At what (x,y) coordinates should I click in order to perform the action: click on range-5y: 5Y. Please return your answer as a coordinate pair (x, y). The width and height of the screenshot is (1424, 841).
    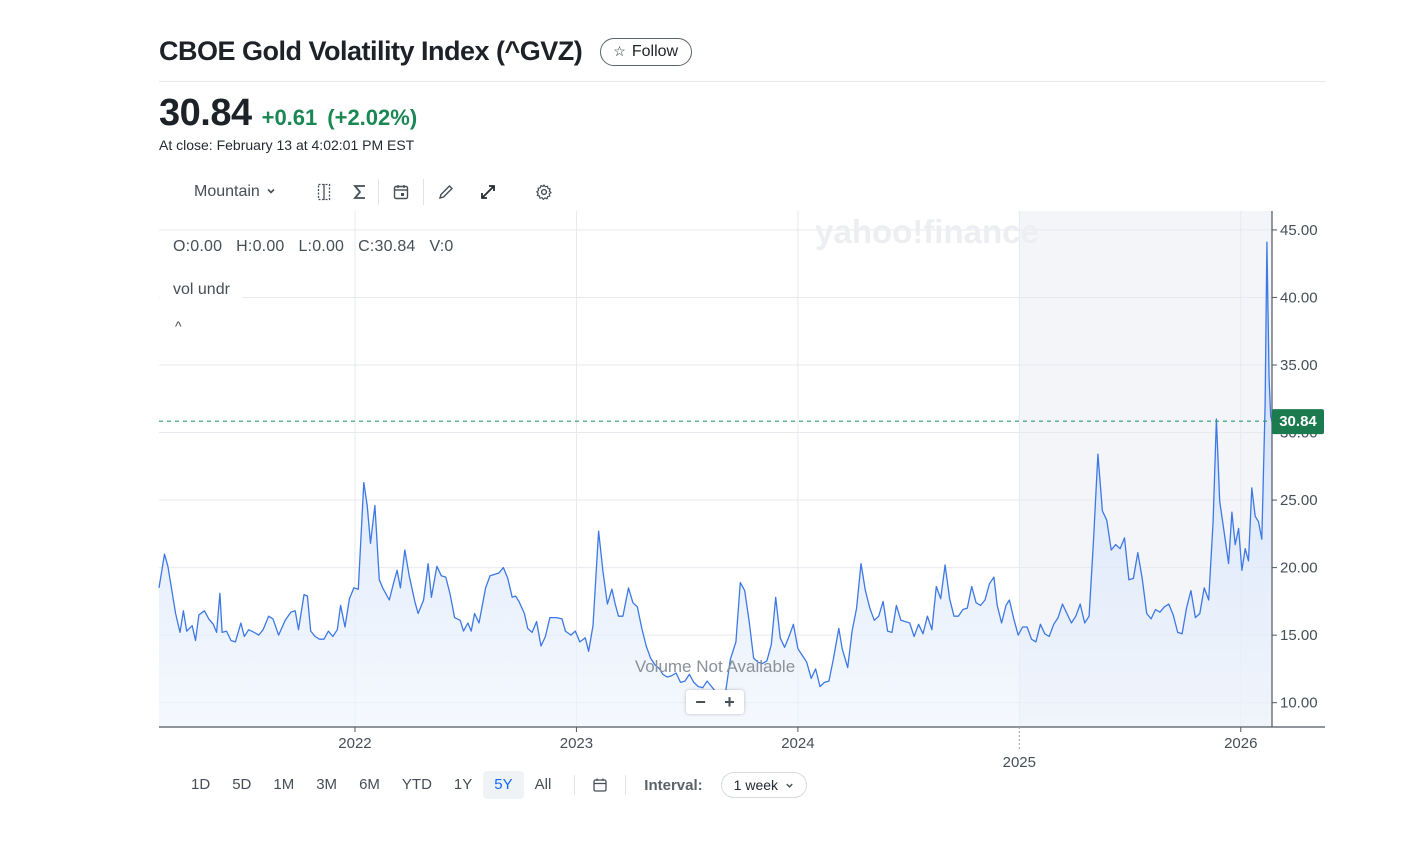
    Looking at the image, I should click on (503, 785).